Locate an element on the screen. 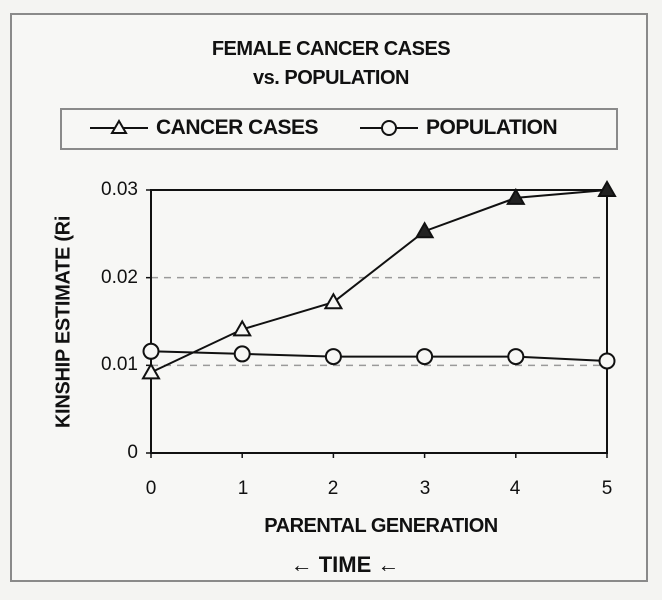 The height and width of the screenshot is (600, 662). legend-label-population: POPULATION is located at coordinates (492, 127).